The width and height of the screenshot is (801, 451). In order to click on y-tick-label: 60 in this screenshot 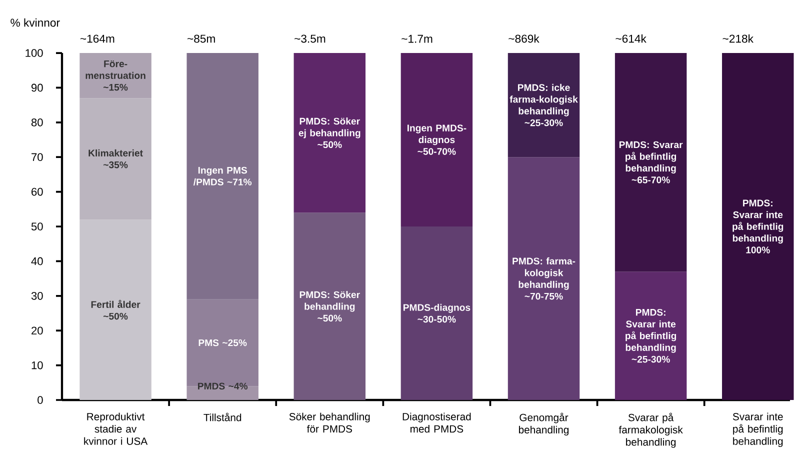, I will do `click(37, 192)`.